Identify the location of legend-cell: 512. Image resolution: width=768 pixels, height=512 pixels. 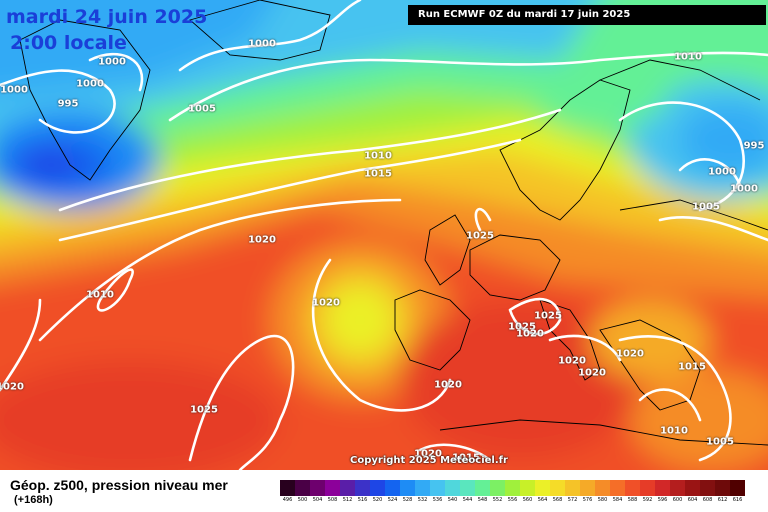
(347, 494).